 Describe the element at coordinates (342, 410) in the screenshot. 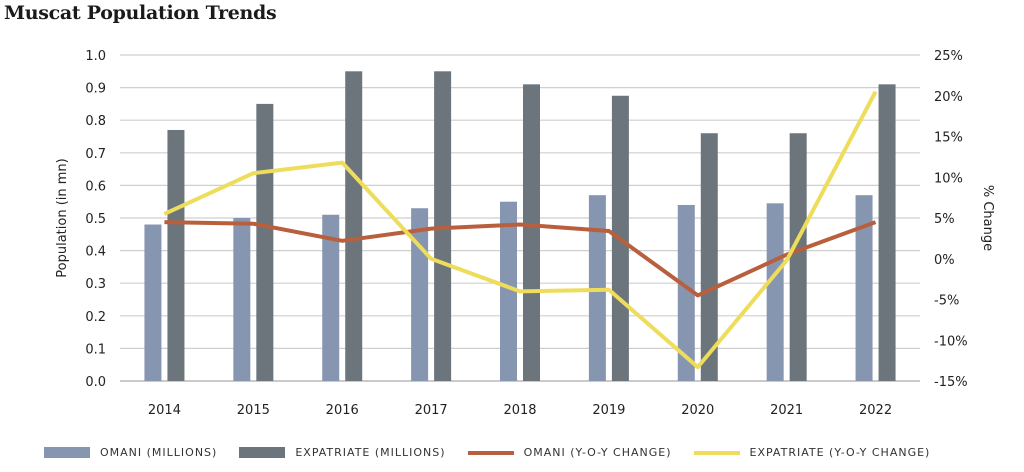

I see `x-tick-label: 2016` at that location.